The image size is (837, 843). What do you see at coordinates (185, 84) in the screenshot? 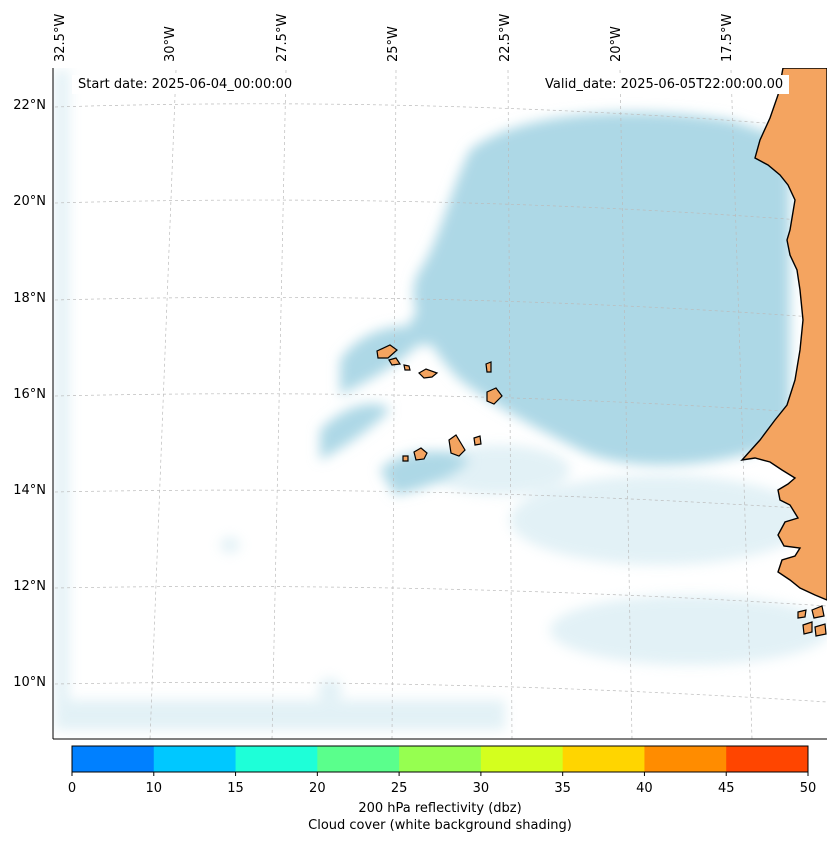
I see `start-date-label: Start date: 2025-06-04_00:00:00` at bounding box center [185, 84].